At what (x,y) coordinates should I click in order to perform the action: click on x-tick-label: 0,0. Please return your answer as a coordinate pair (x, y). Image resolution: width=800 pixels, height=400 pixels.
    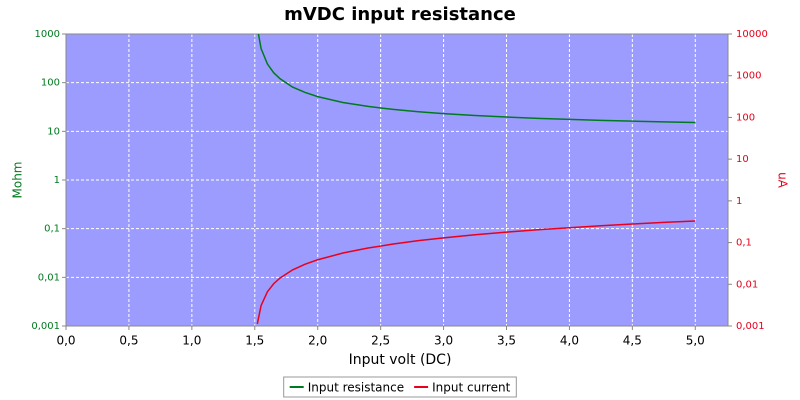
    Looking at the image, I should click on (65, 341).